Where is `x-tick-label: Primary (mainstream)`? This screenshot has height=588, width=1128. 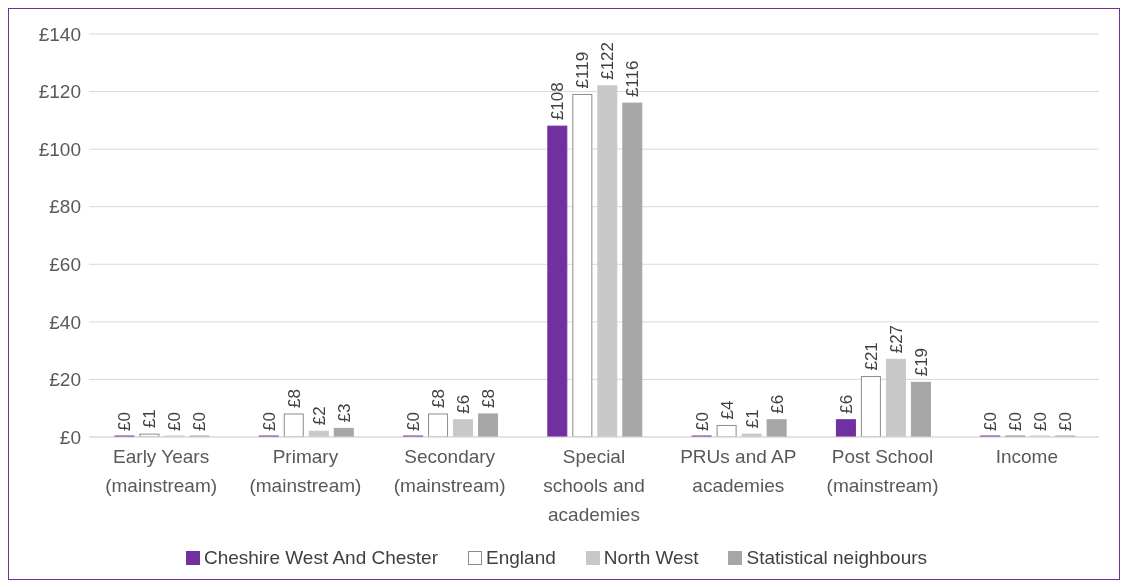 x-tick-label: Primary (mainstream) is located at coordinates (305, 471).